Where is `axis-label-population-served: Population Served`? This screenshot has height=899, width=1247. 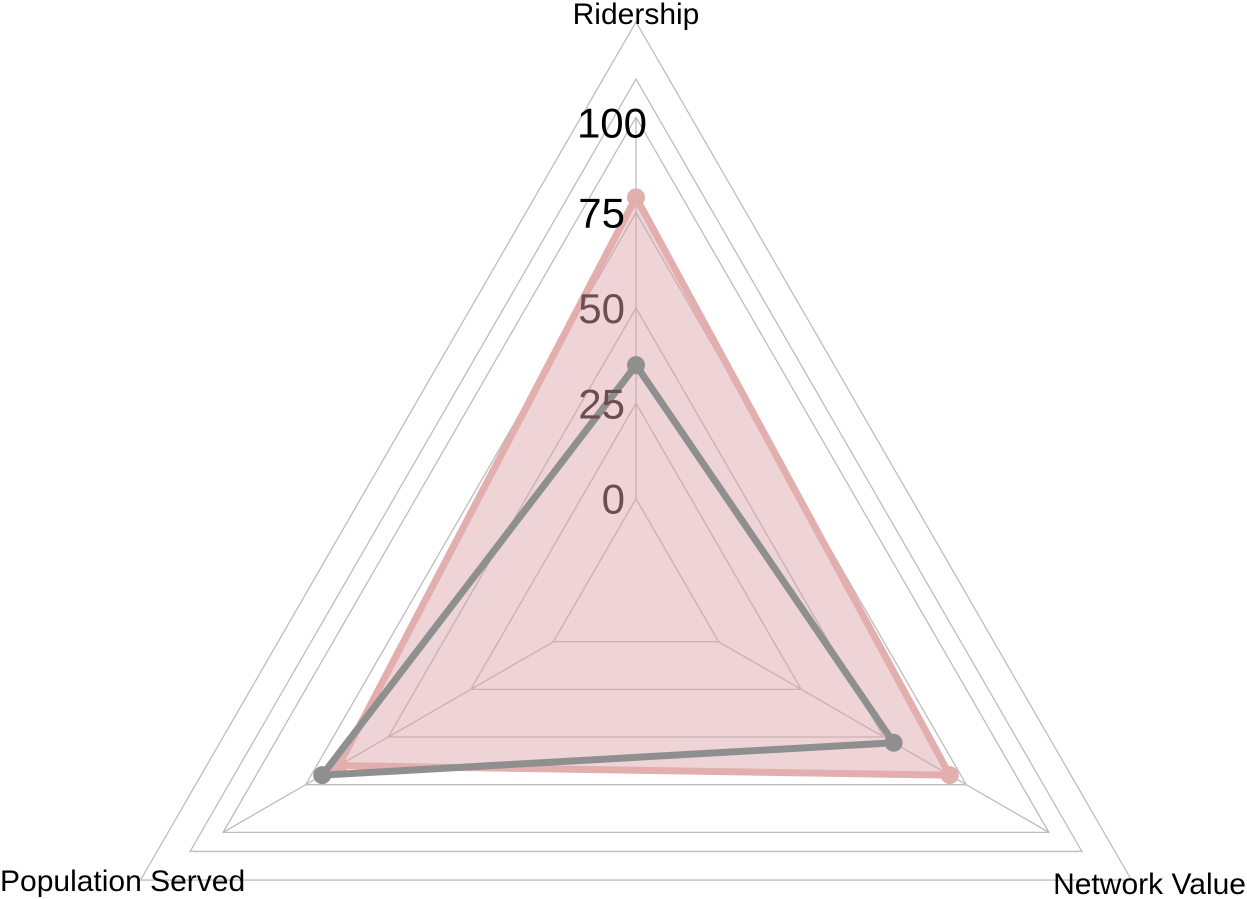 axis-label-population-served: Population Served is located at coordinates (122, 881).